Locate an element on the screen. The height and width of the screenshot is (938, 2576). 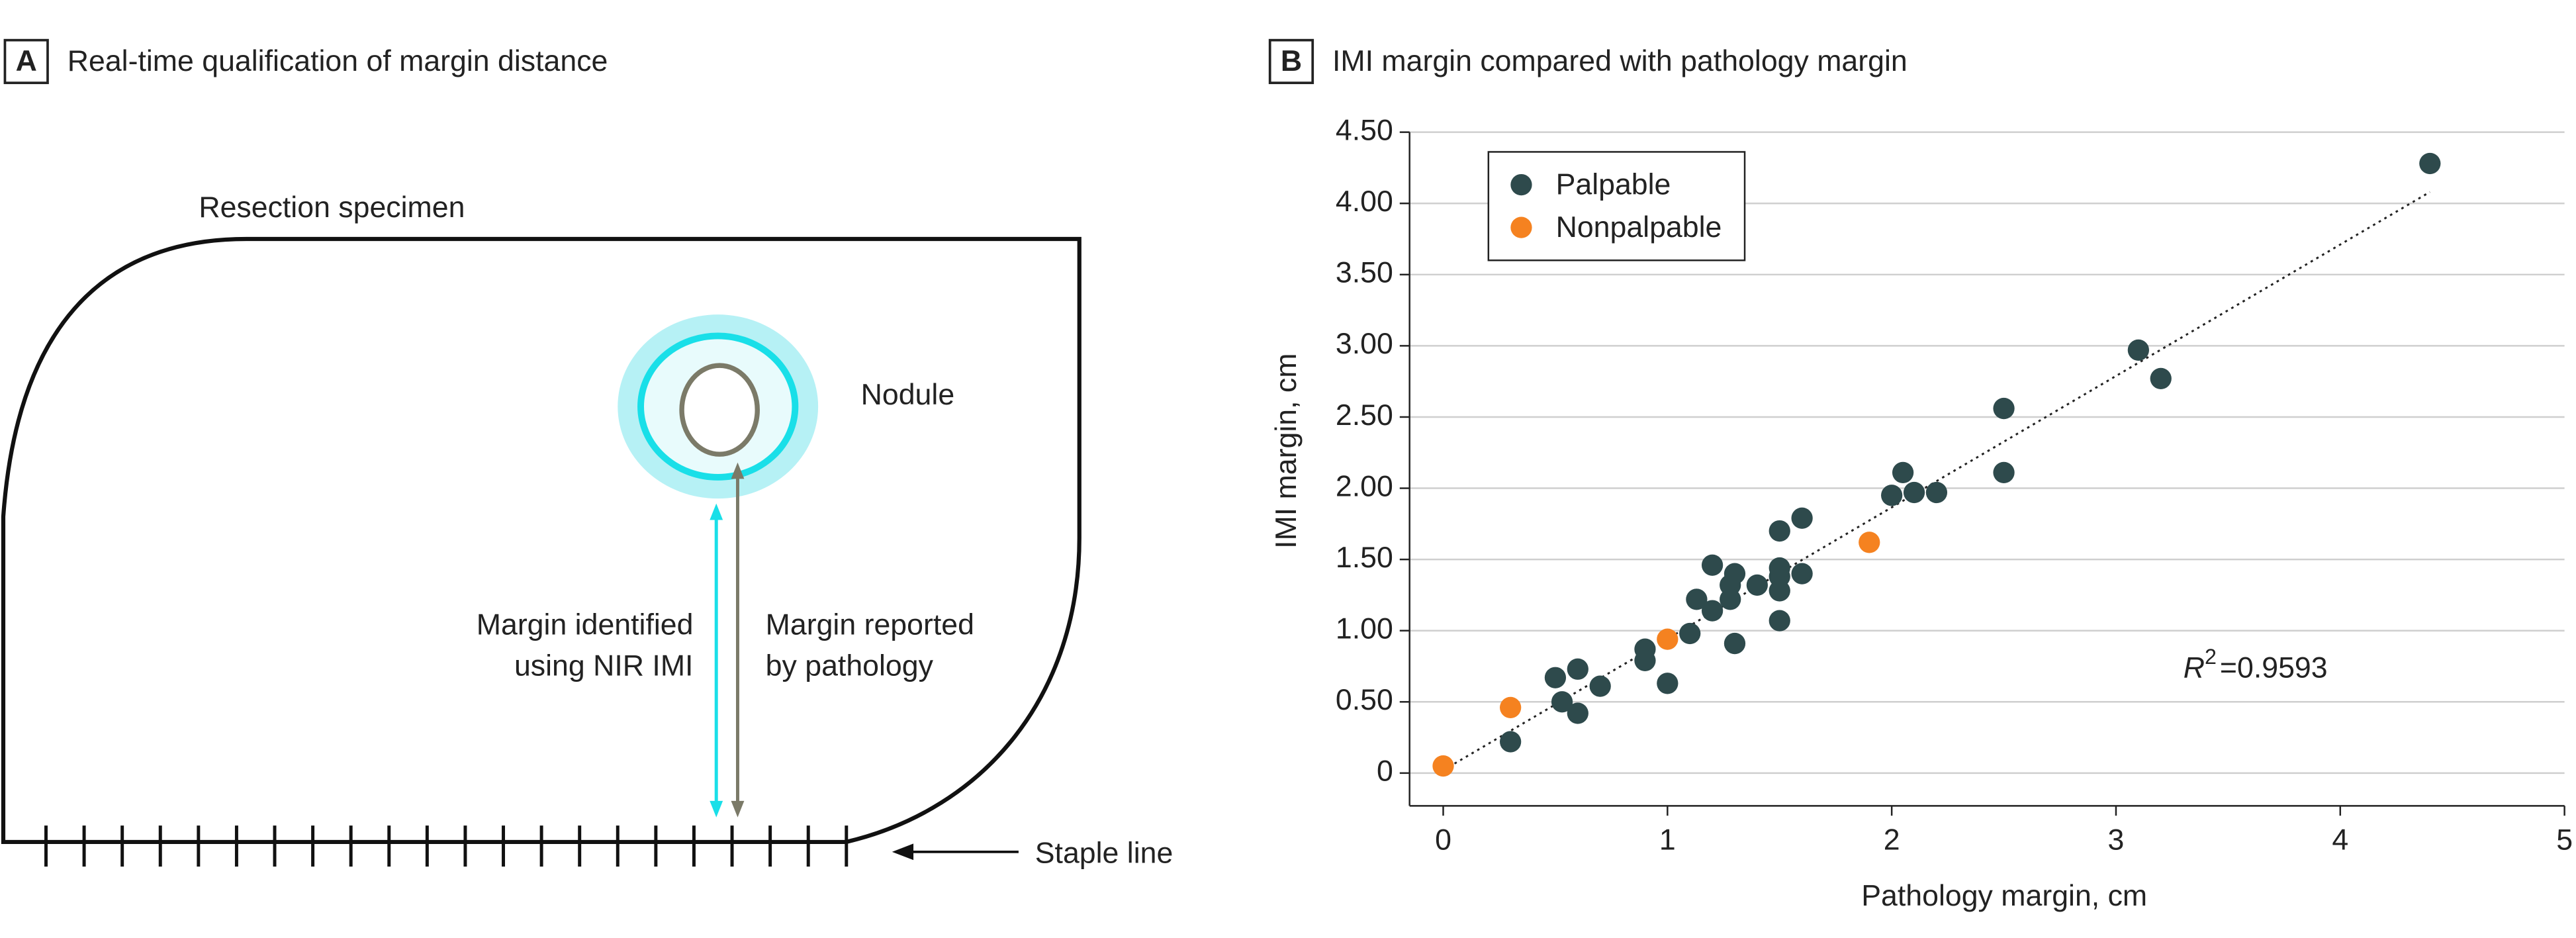
x-tick-label: 2 is located at coordinates (1892, 840).